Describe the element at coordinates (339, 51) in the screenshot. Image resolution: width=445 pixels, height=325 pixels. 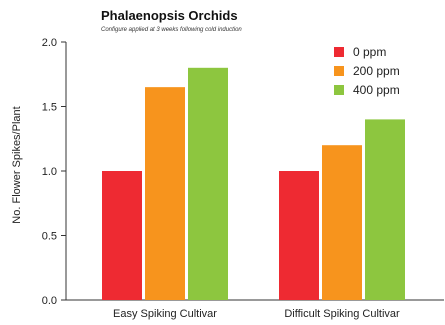
I see `legend-swatch-0ppm` at that location.